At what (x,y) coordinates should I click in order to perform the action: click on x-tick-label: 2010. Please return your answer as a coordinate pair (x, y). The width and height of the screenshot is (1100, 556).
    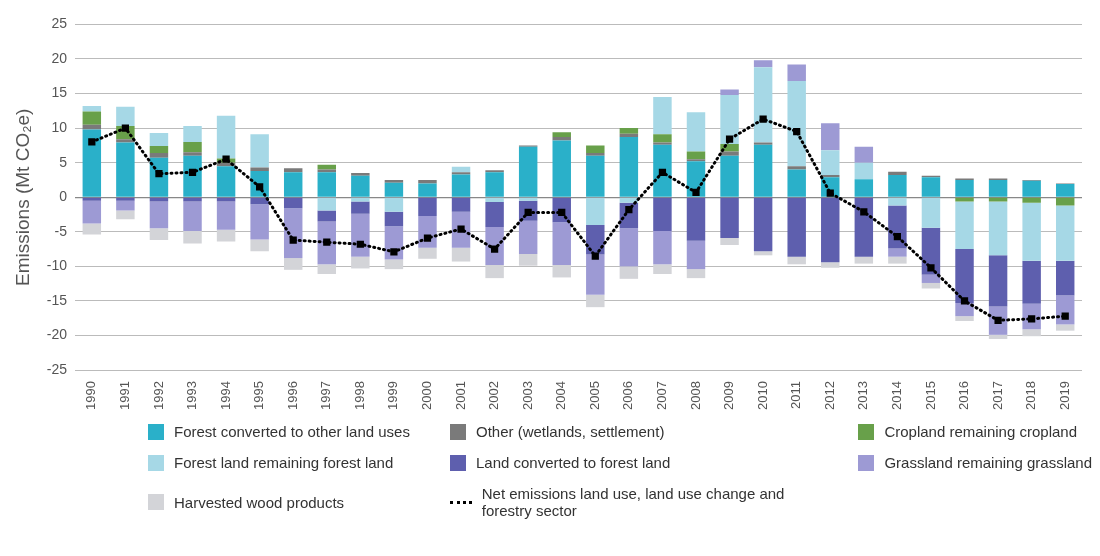
    Looking at the image, I should click on (762, 395).